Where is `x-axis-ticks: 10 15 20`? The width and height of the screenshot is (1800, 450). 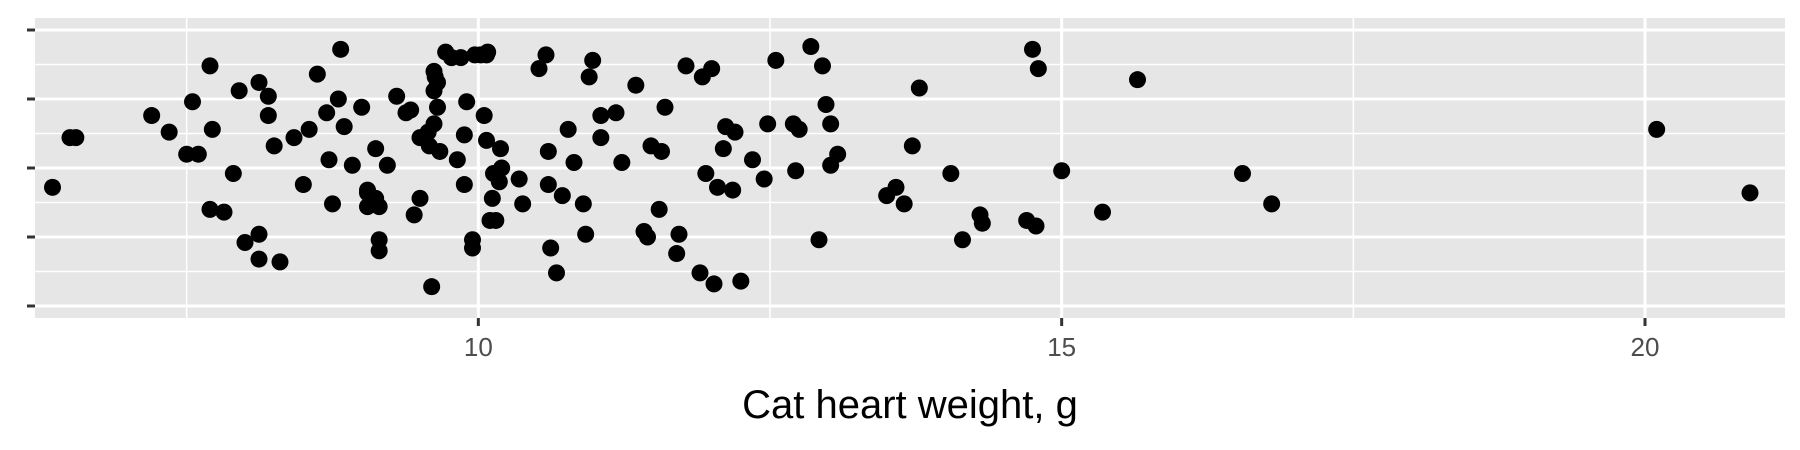 x-axis-ticks: 10 15 20 is located at coordinates (1061, 340).